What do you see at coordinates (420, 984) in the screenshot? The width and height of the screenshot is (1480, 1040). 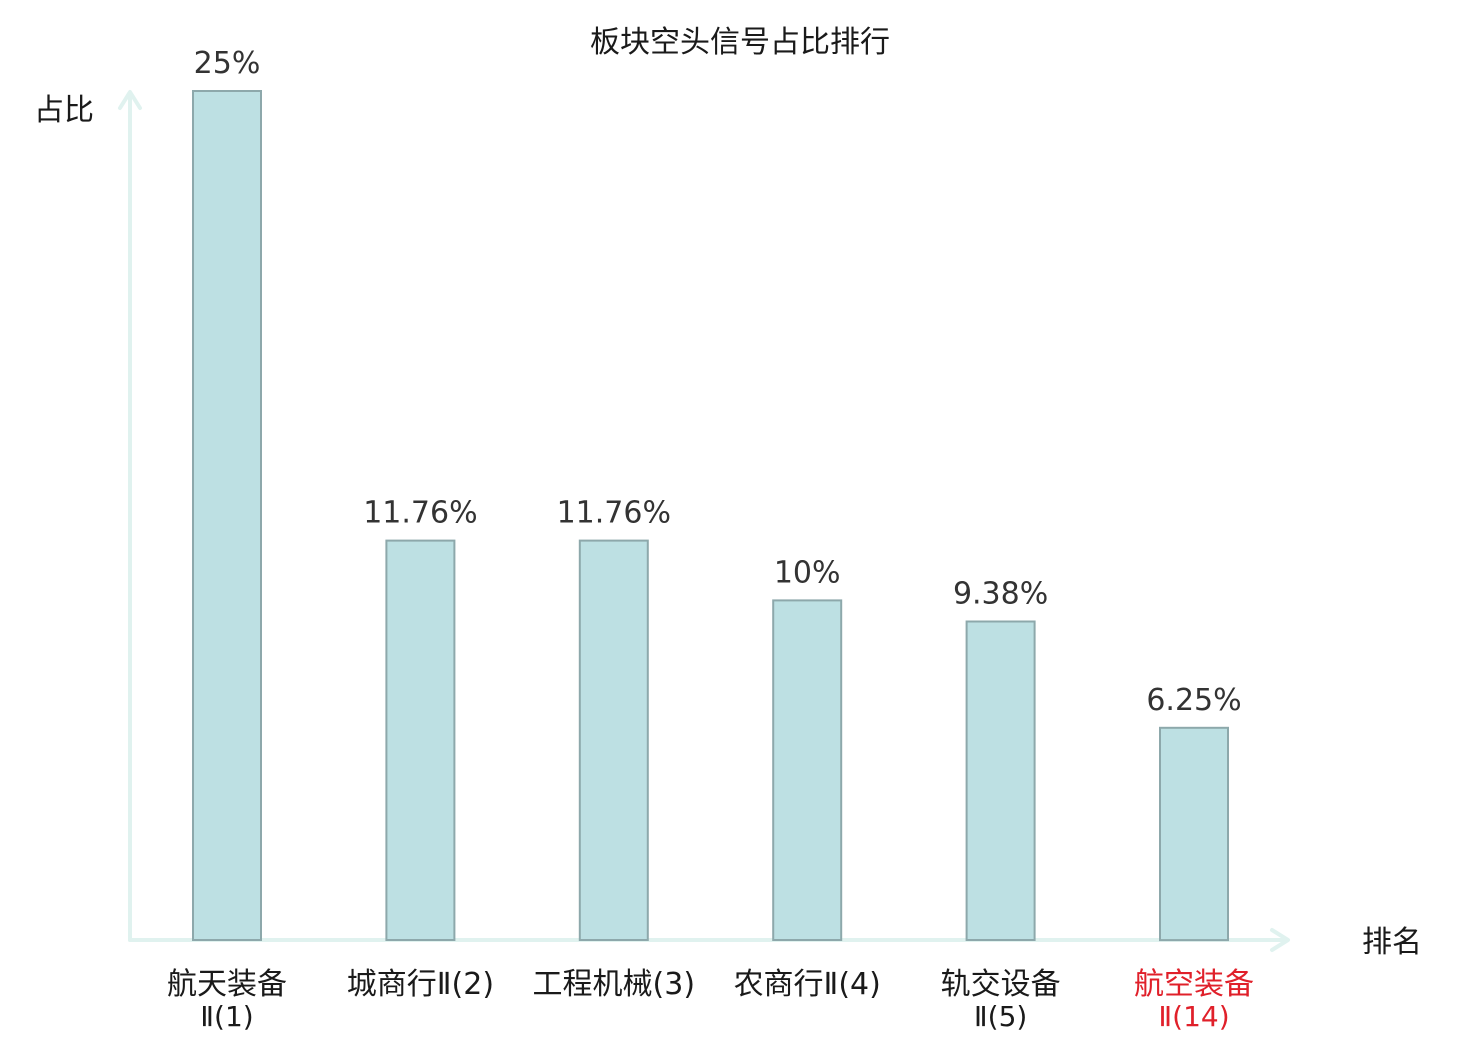 I see `x-tick-label: 城商行Ⅱ(2)` at bounding box center [420, 984].